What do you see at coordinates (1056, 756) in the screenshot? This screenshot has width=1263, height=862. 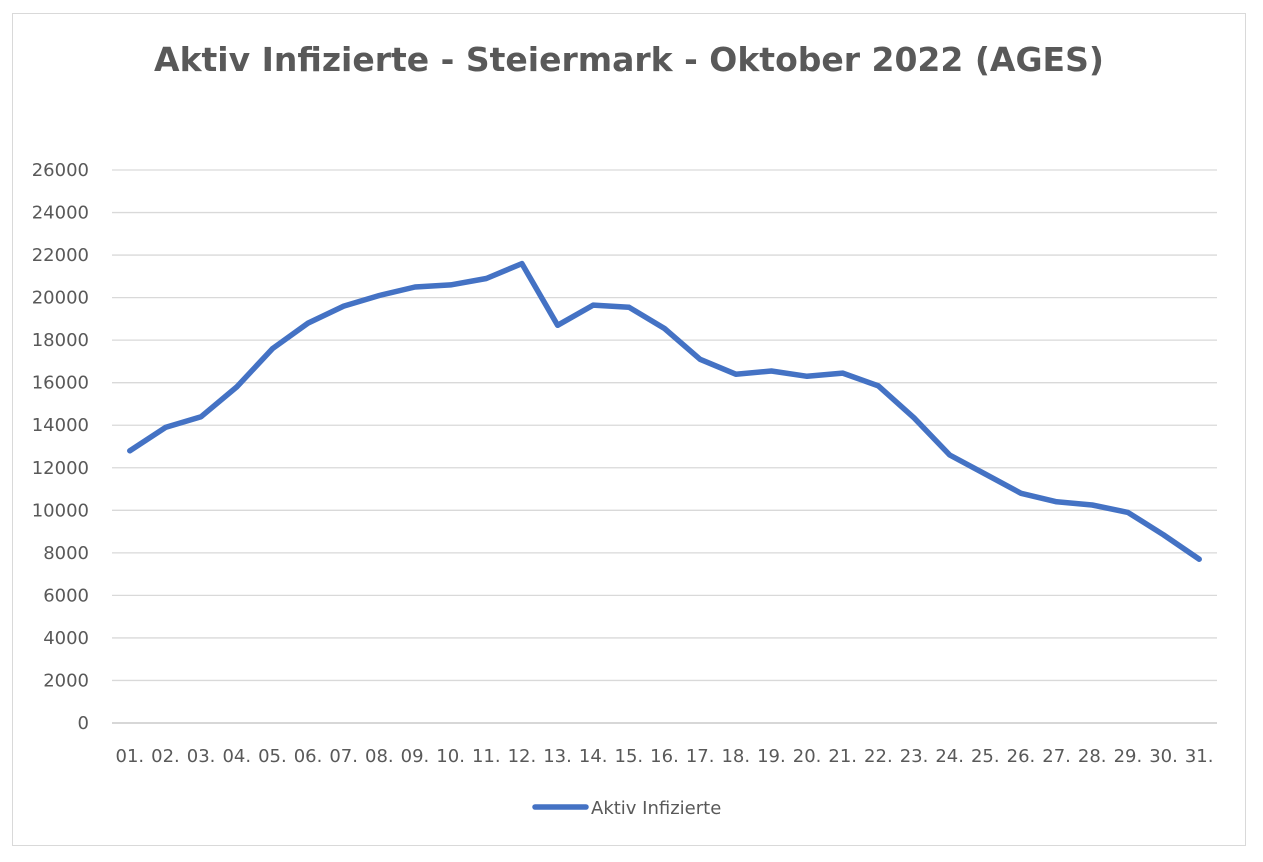 I see `x-tick-label: 27.` at bounding box center [1056, 756].